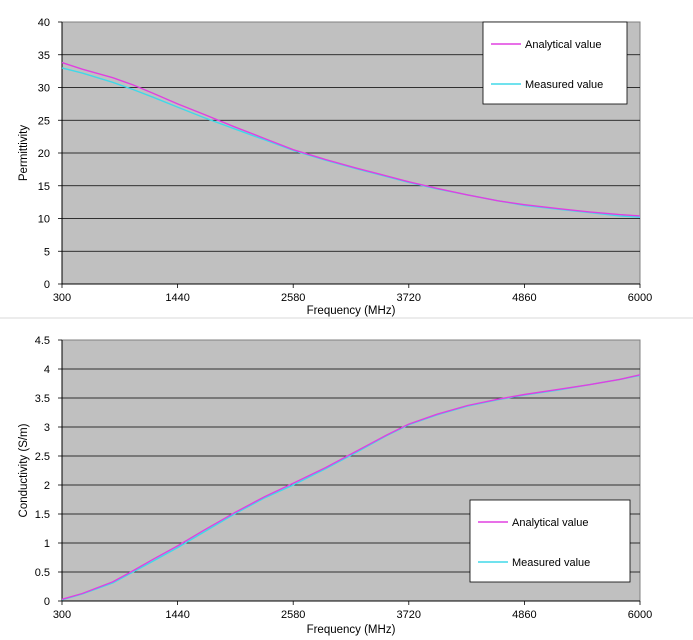  What do you see at coordinates (47, 486) in the screenshot?
I see `y-tick-label: 2` at bounding box center [47, 486].